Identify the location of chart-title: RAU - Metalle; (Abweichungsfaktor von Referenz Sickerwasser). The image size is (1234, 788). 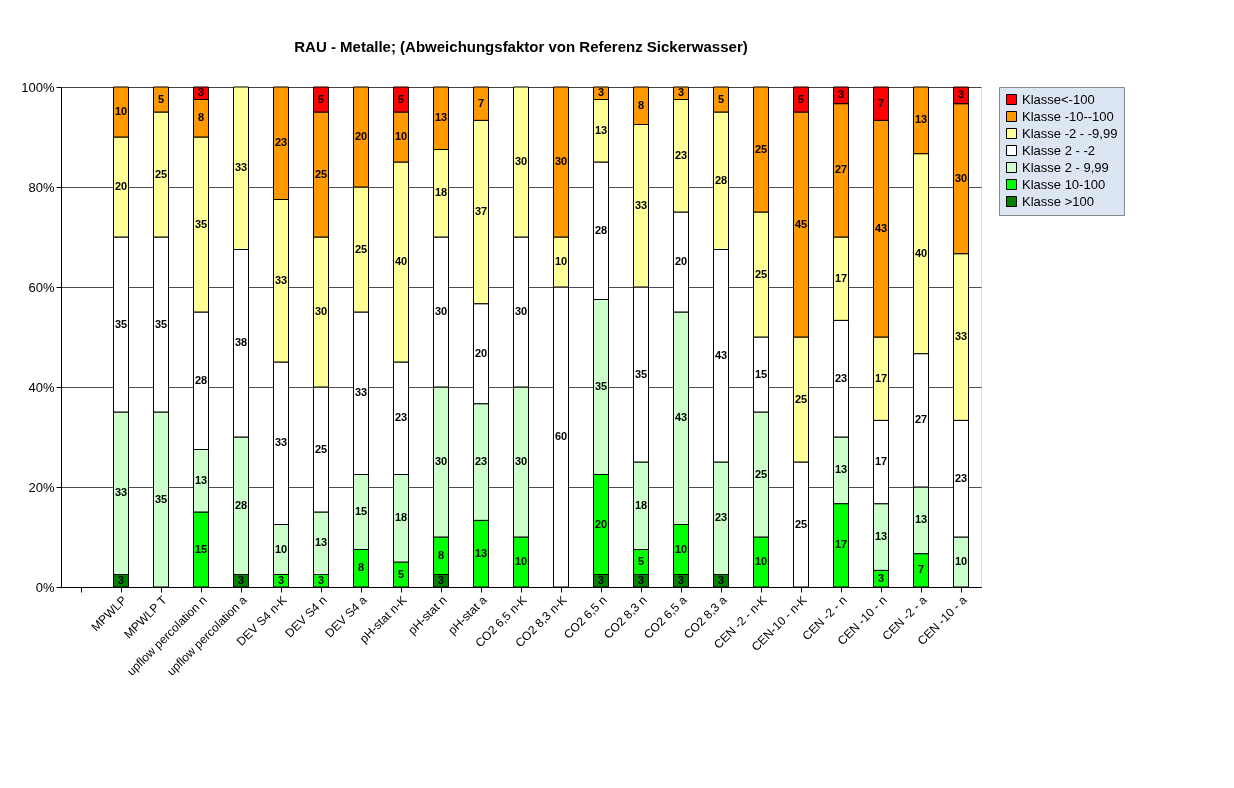
(521, 46).